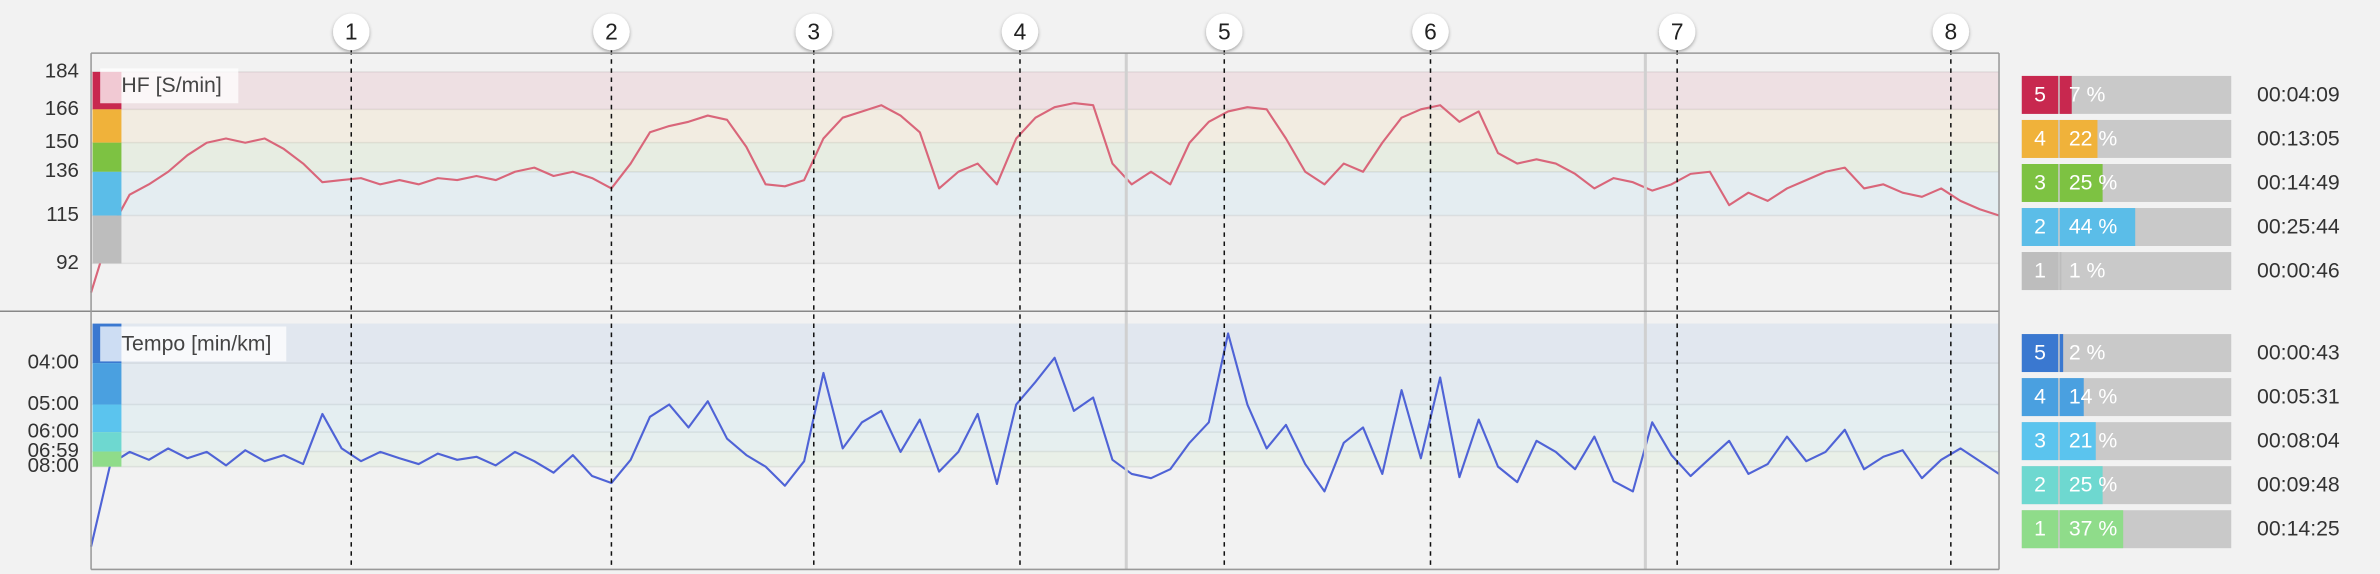  Describe the element at coordinates (2298, 529) in the screenshot. I see `zone-time: 00:14:25` at that location.